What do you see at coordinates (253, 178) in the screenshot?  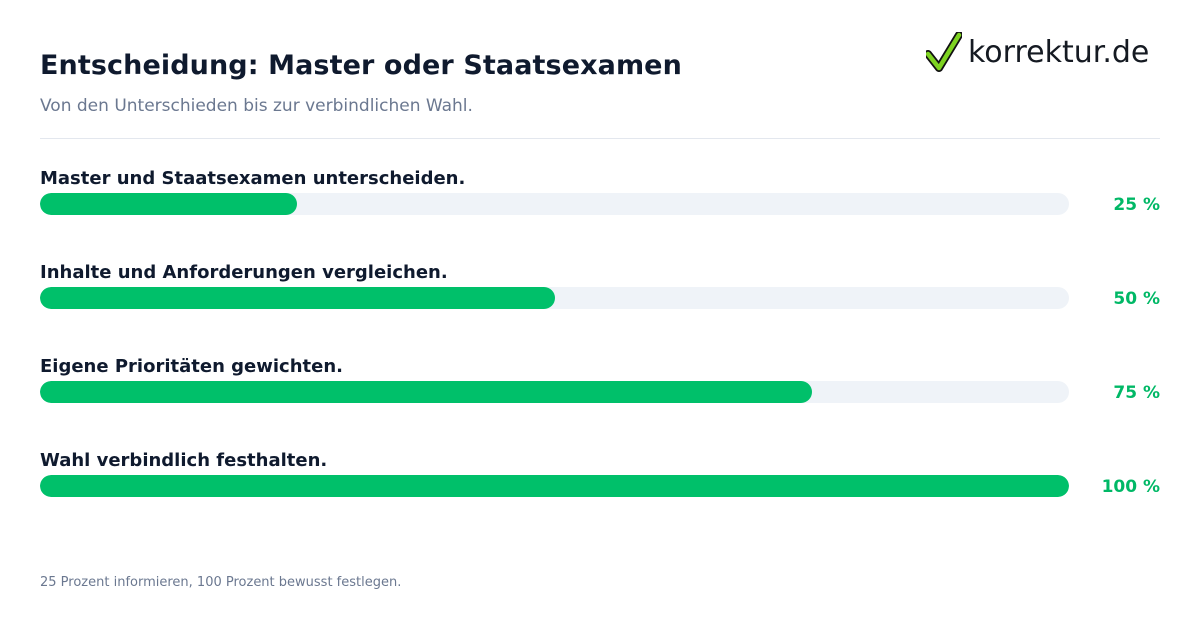 I see `bar-category-label: Master und Staatsexamen unterscheiden.` at bounding box center [253, 178].